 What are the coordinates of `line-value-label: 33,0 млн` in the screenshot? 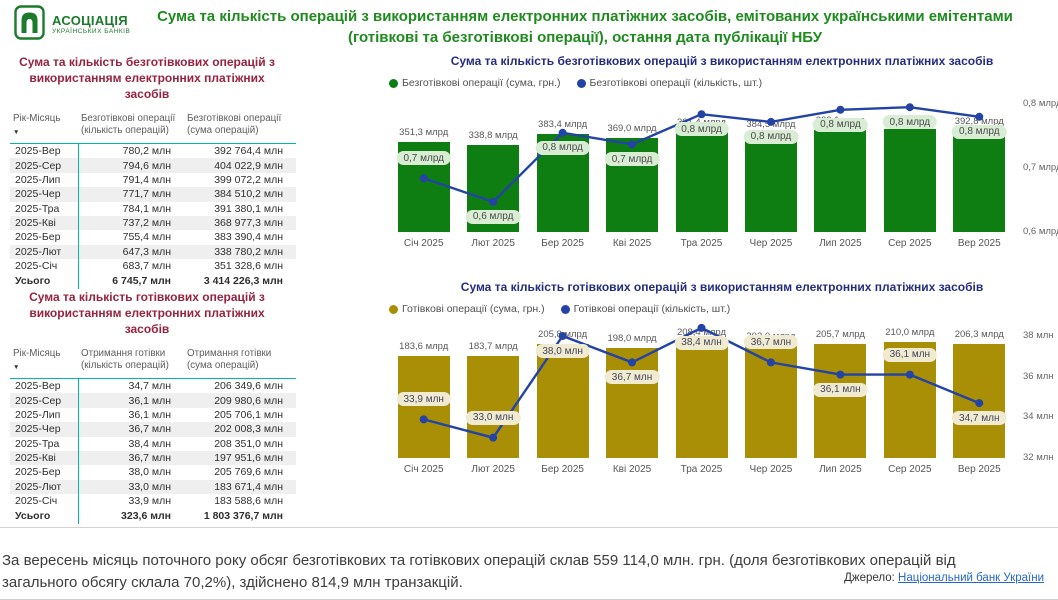 It's located at (493, 417).